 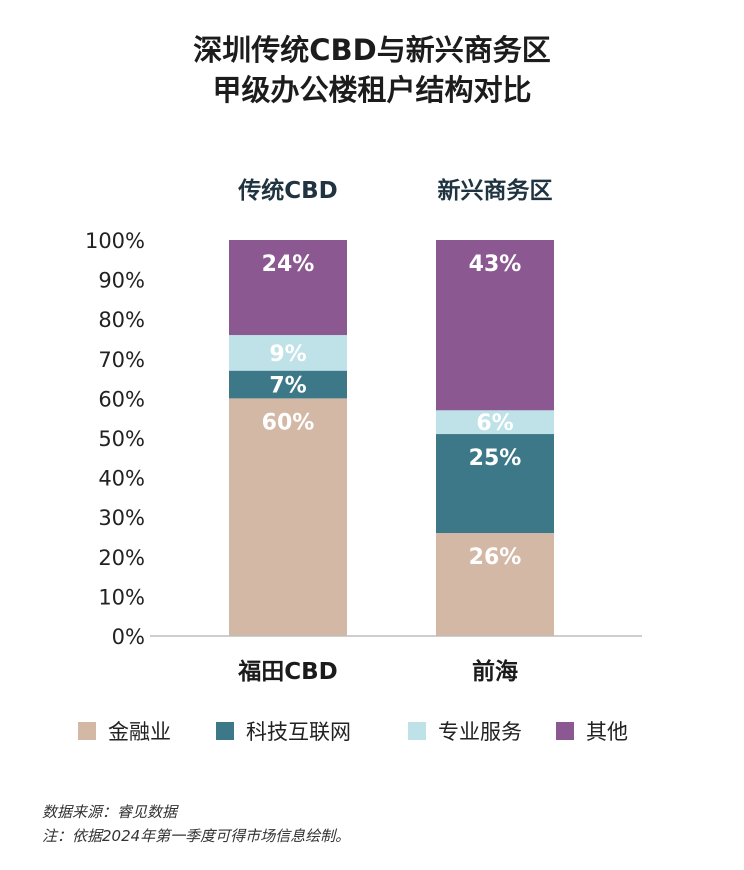 What do you see at coordinates (607, 732) in the screenshot?
I see `legend-label: 其他` at bounding box center [607, 732].